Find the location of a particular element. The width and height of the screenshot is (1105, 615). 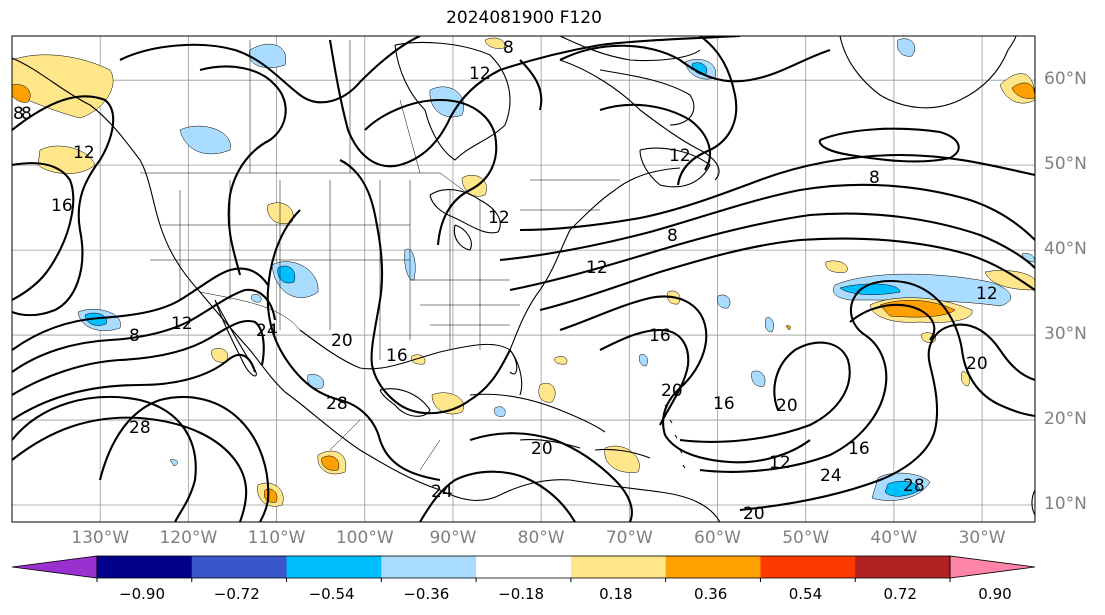

colorbar-tick-label: −0.54 is located at coordinates (331, 594).